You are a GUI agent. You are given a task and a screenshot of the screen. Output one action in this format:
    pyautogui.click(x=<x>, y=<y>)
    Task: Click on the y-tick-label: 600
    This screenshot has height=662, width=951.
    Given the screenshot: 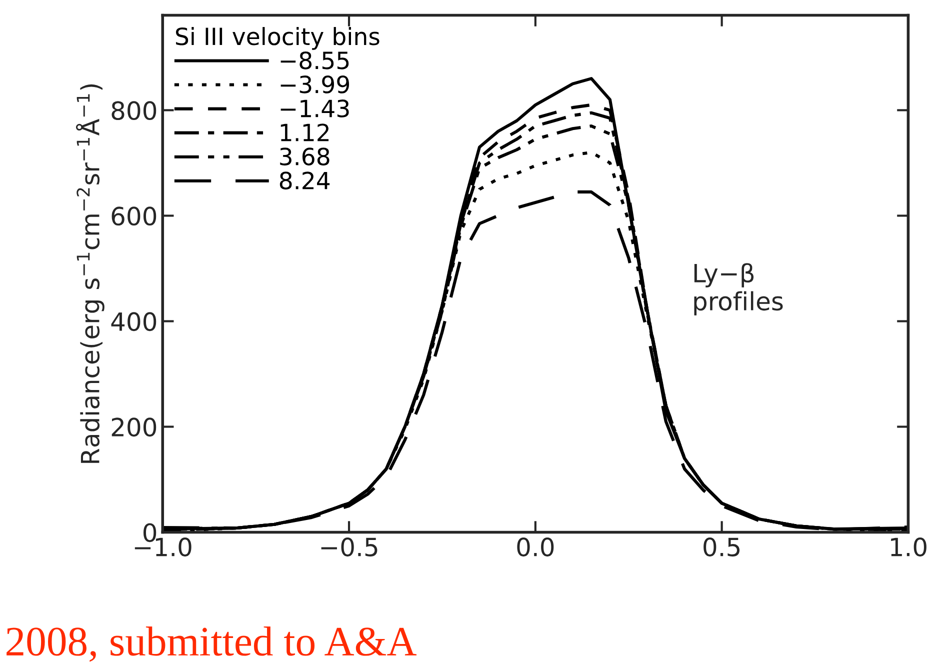 What is the action you would take?
    pyautogui.click(x=134, y=216)
    